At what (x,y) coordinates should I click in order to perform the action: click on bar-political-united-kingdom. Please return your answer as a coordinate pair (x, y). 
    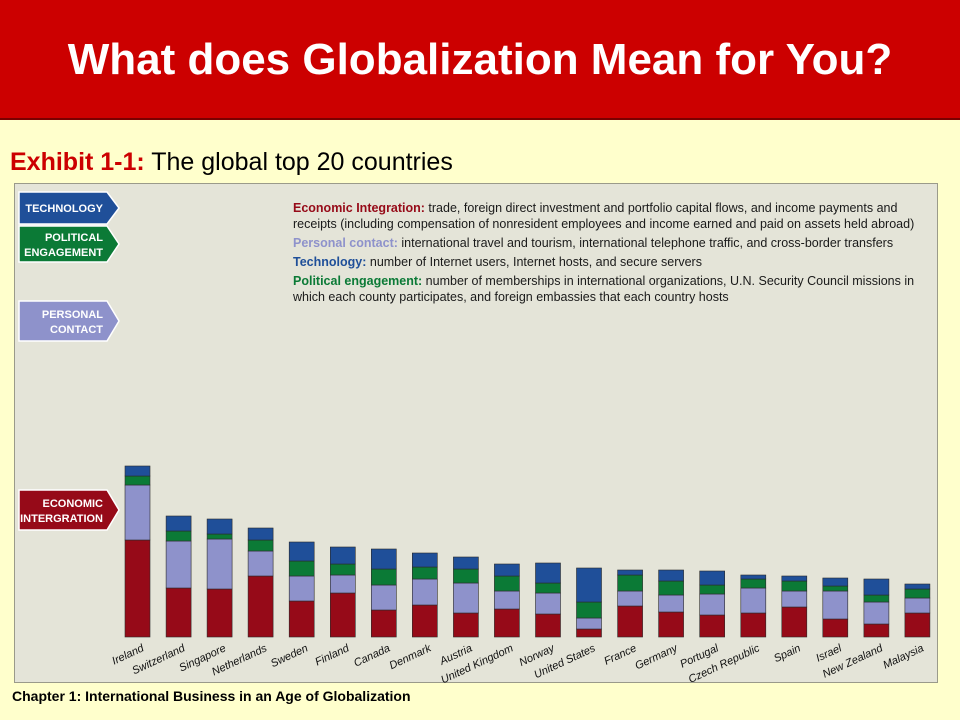
    Looking at the image, I should click on (507, 583).